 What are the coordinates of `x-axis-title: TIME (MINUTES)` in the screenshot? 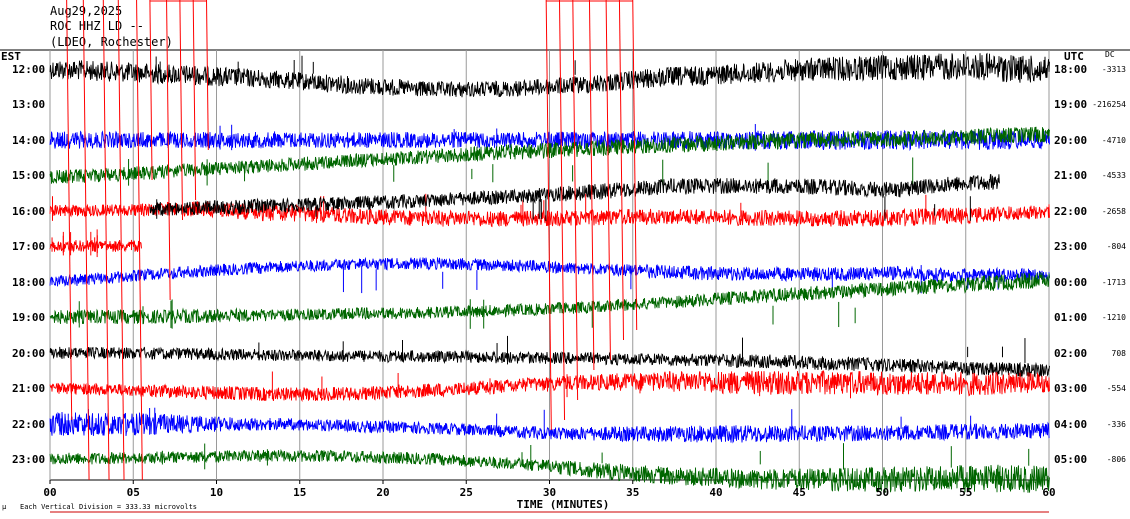 It's located at (563, 504).